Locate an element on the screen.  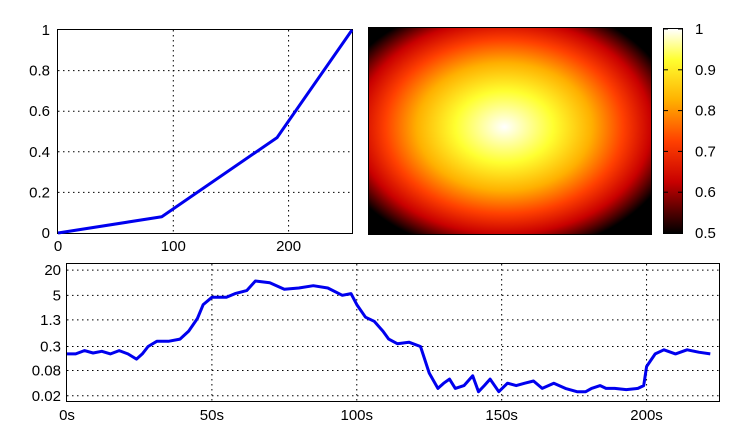
colorbar-gradient is located at coordinates (673, 131).